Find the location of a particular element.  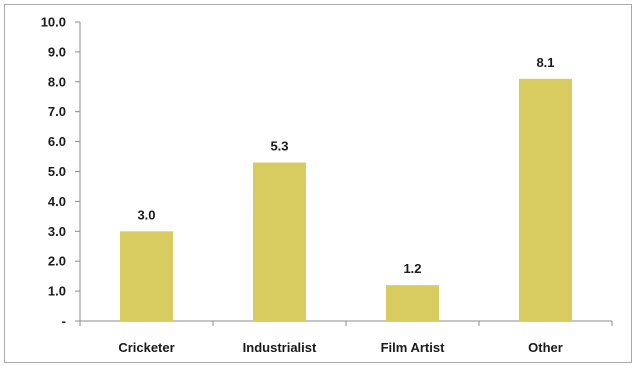

y-tick-label: 5.0 is located at coordinates (57, 171).